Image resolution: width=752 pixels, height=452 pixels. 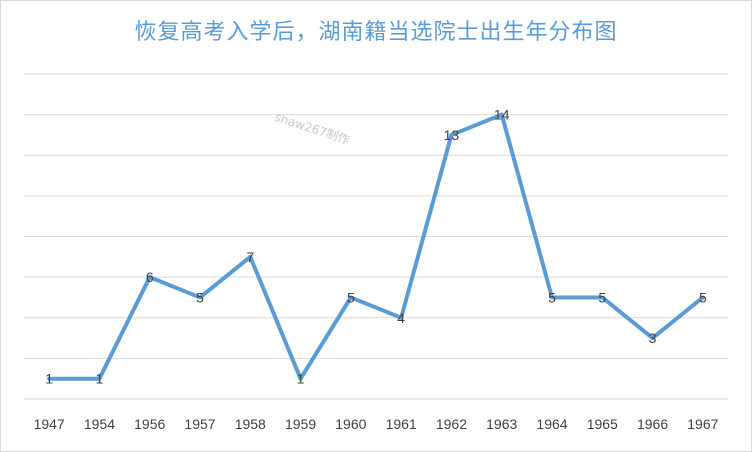 I want to click on data-label: 7, so click(x=250, y=257).